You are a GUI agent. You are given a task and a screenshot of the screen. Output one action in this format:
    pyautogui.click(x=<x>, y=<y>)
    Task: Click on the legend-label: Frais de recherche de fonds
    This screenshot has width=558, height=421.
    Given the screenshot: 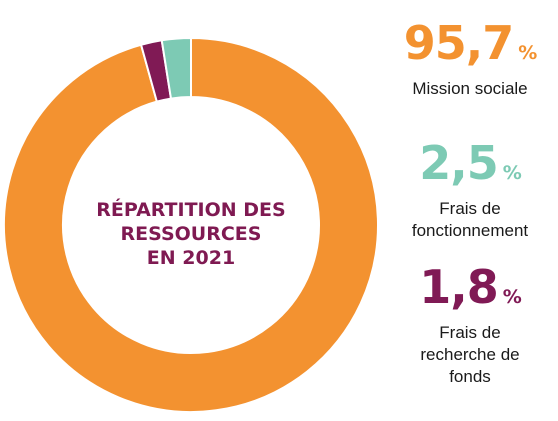 What is the action you would take?
    pyautogui.click(x=470, y=355)
    